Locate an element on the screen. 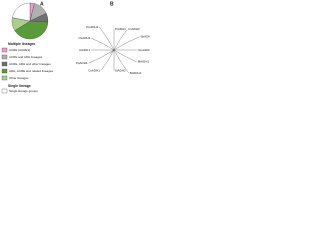  panel-label: A is located at coordinates (42, 4).